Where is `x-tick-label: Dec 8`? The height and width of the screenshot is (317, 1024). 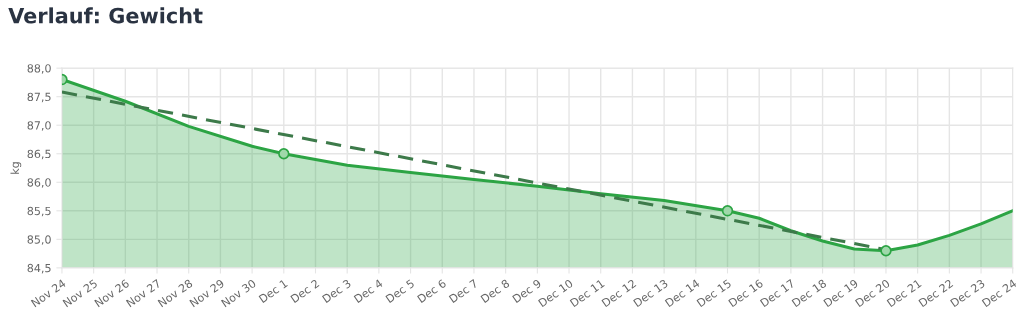 x-tick-label: Dec 8 is located at coordinates (495, 291).